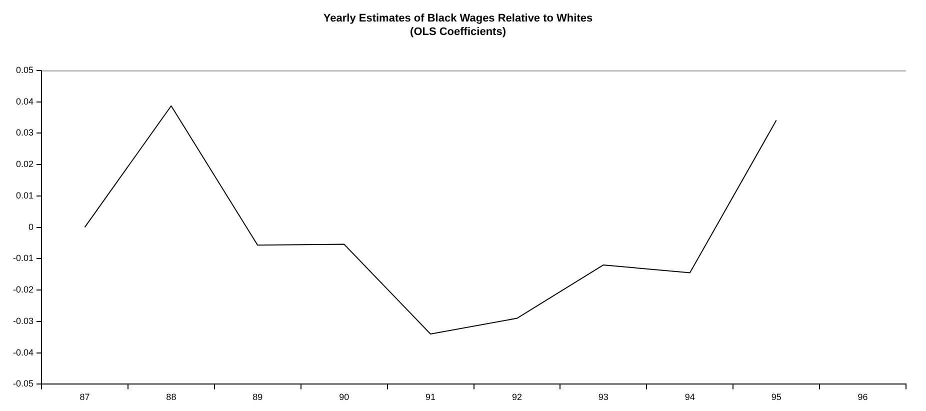 This screenshot has width=926, height=411. I want to click on chart-title: Yearly Estimates of Black Wages Relative to Whites, so click(458, 18).